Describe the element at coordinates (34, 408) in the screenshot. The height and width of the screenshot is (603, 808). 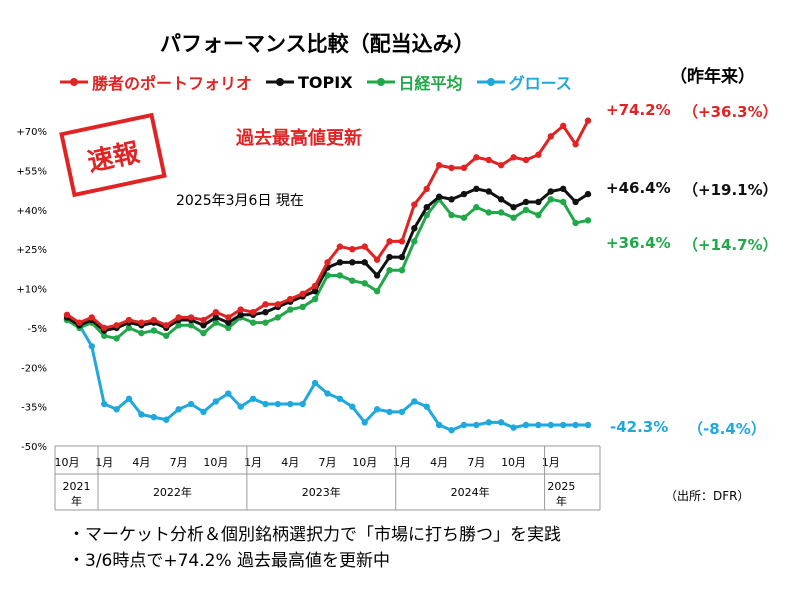
I see `y-tick-label: -35%` at that location.